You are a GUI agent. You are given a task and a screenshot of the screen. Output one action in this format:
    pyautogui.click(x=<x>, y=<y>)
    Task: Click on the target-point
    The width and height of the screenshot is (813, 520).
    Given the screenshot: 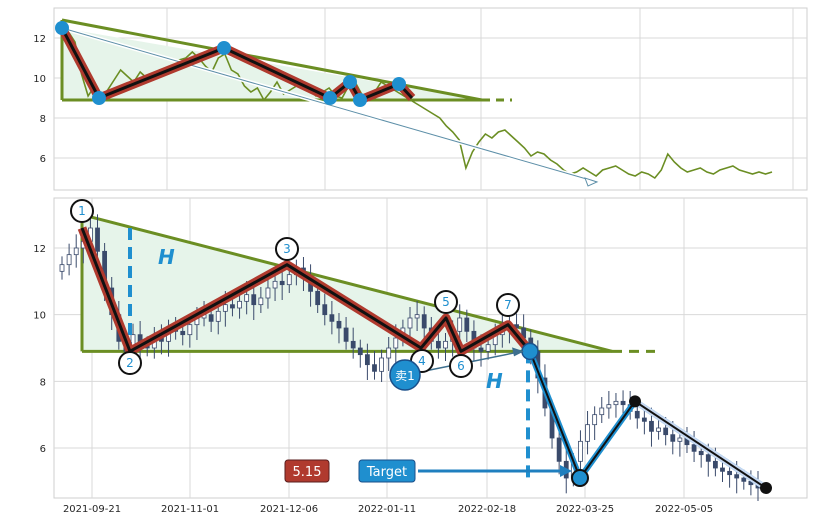 What is the action you would take?
    pyautogui.click(x=580, y=478)
    